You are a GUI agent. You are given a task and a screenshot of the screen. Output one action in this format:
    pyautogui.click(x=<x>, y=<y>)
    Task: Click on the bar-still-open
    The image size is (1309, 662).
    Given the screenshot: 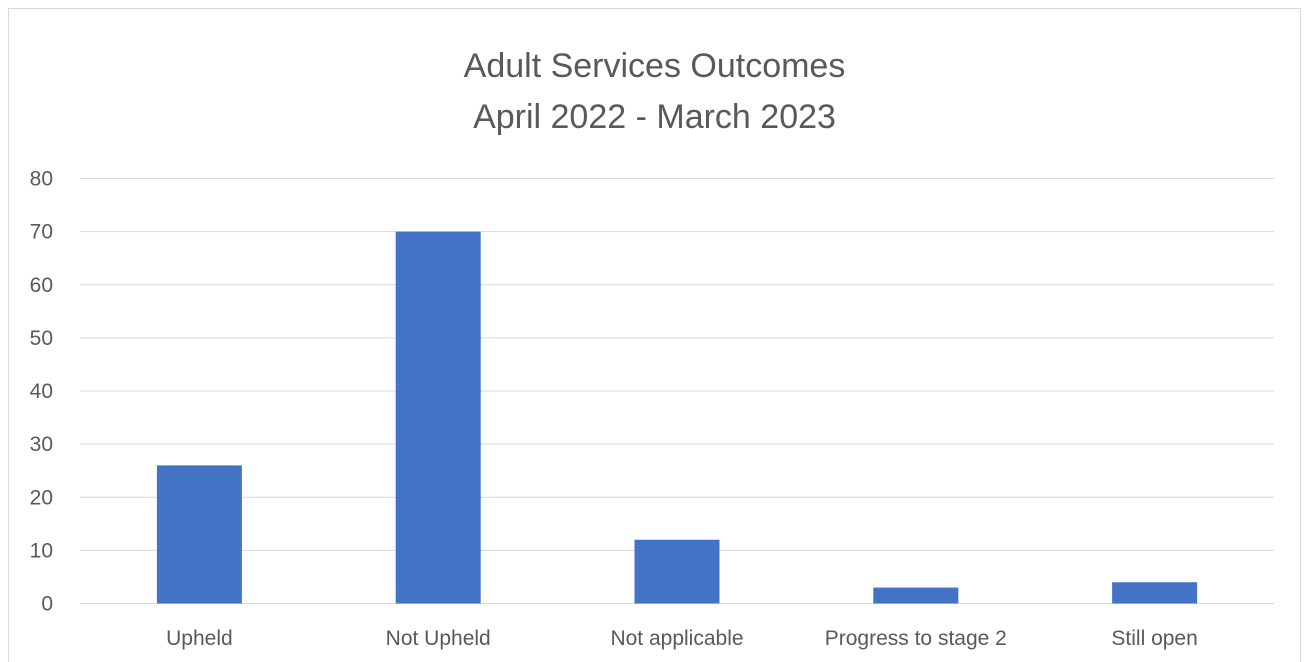 What is the action you would take?
    pyautogui.click(x=1155, y=593)
    